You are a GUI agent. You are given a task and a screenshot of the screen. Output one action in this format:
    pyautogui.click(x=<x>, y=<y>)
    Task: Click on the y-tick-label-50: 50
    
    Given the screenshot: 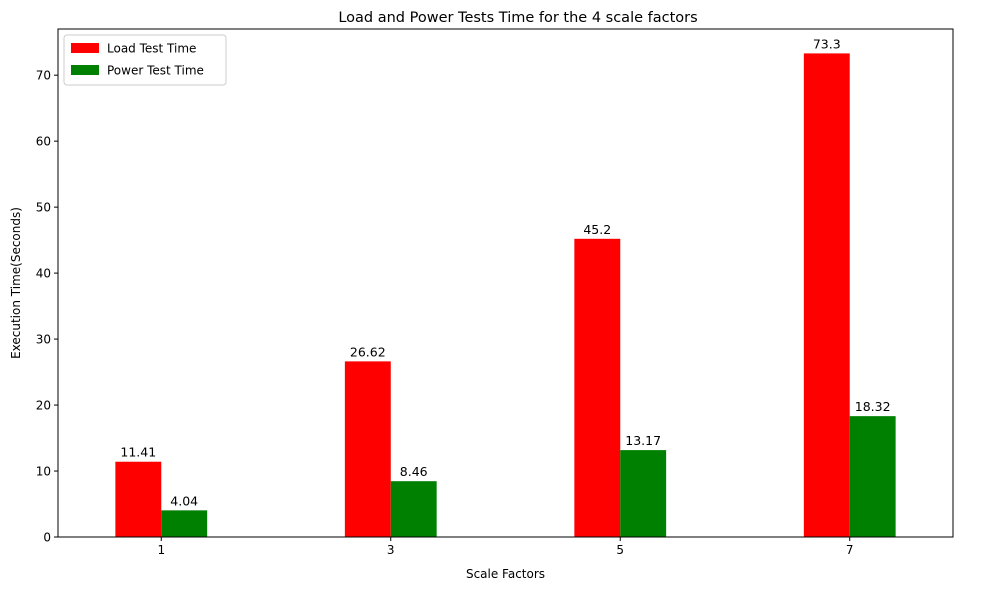 What is the action you would take?
    pyautogui.click(x=43, y=208)
    